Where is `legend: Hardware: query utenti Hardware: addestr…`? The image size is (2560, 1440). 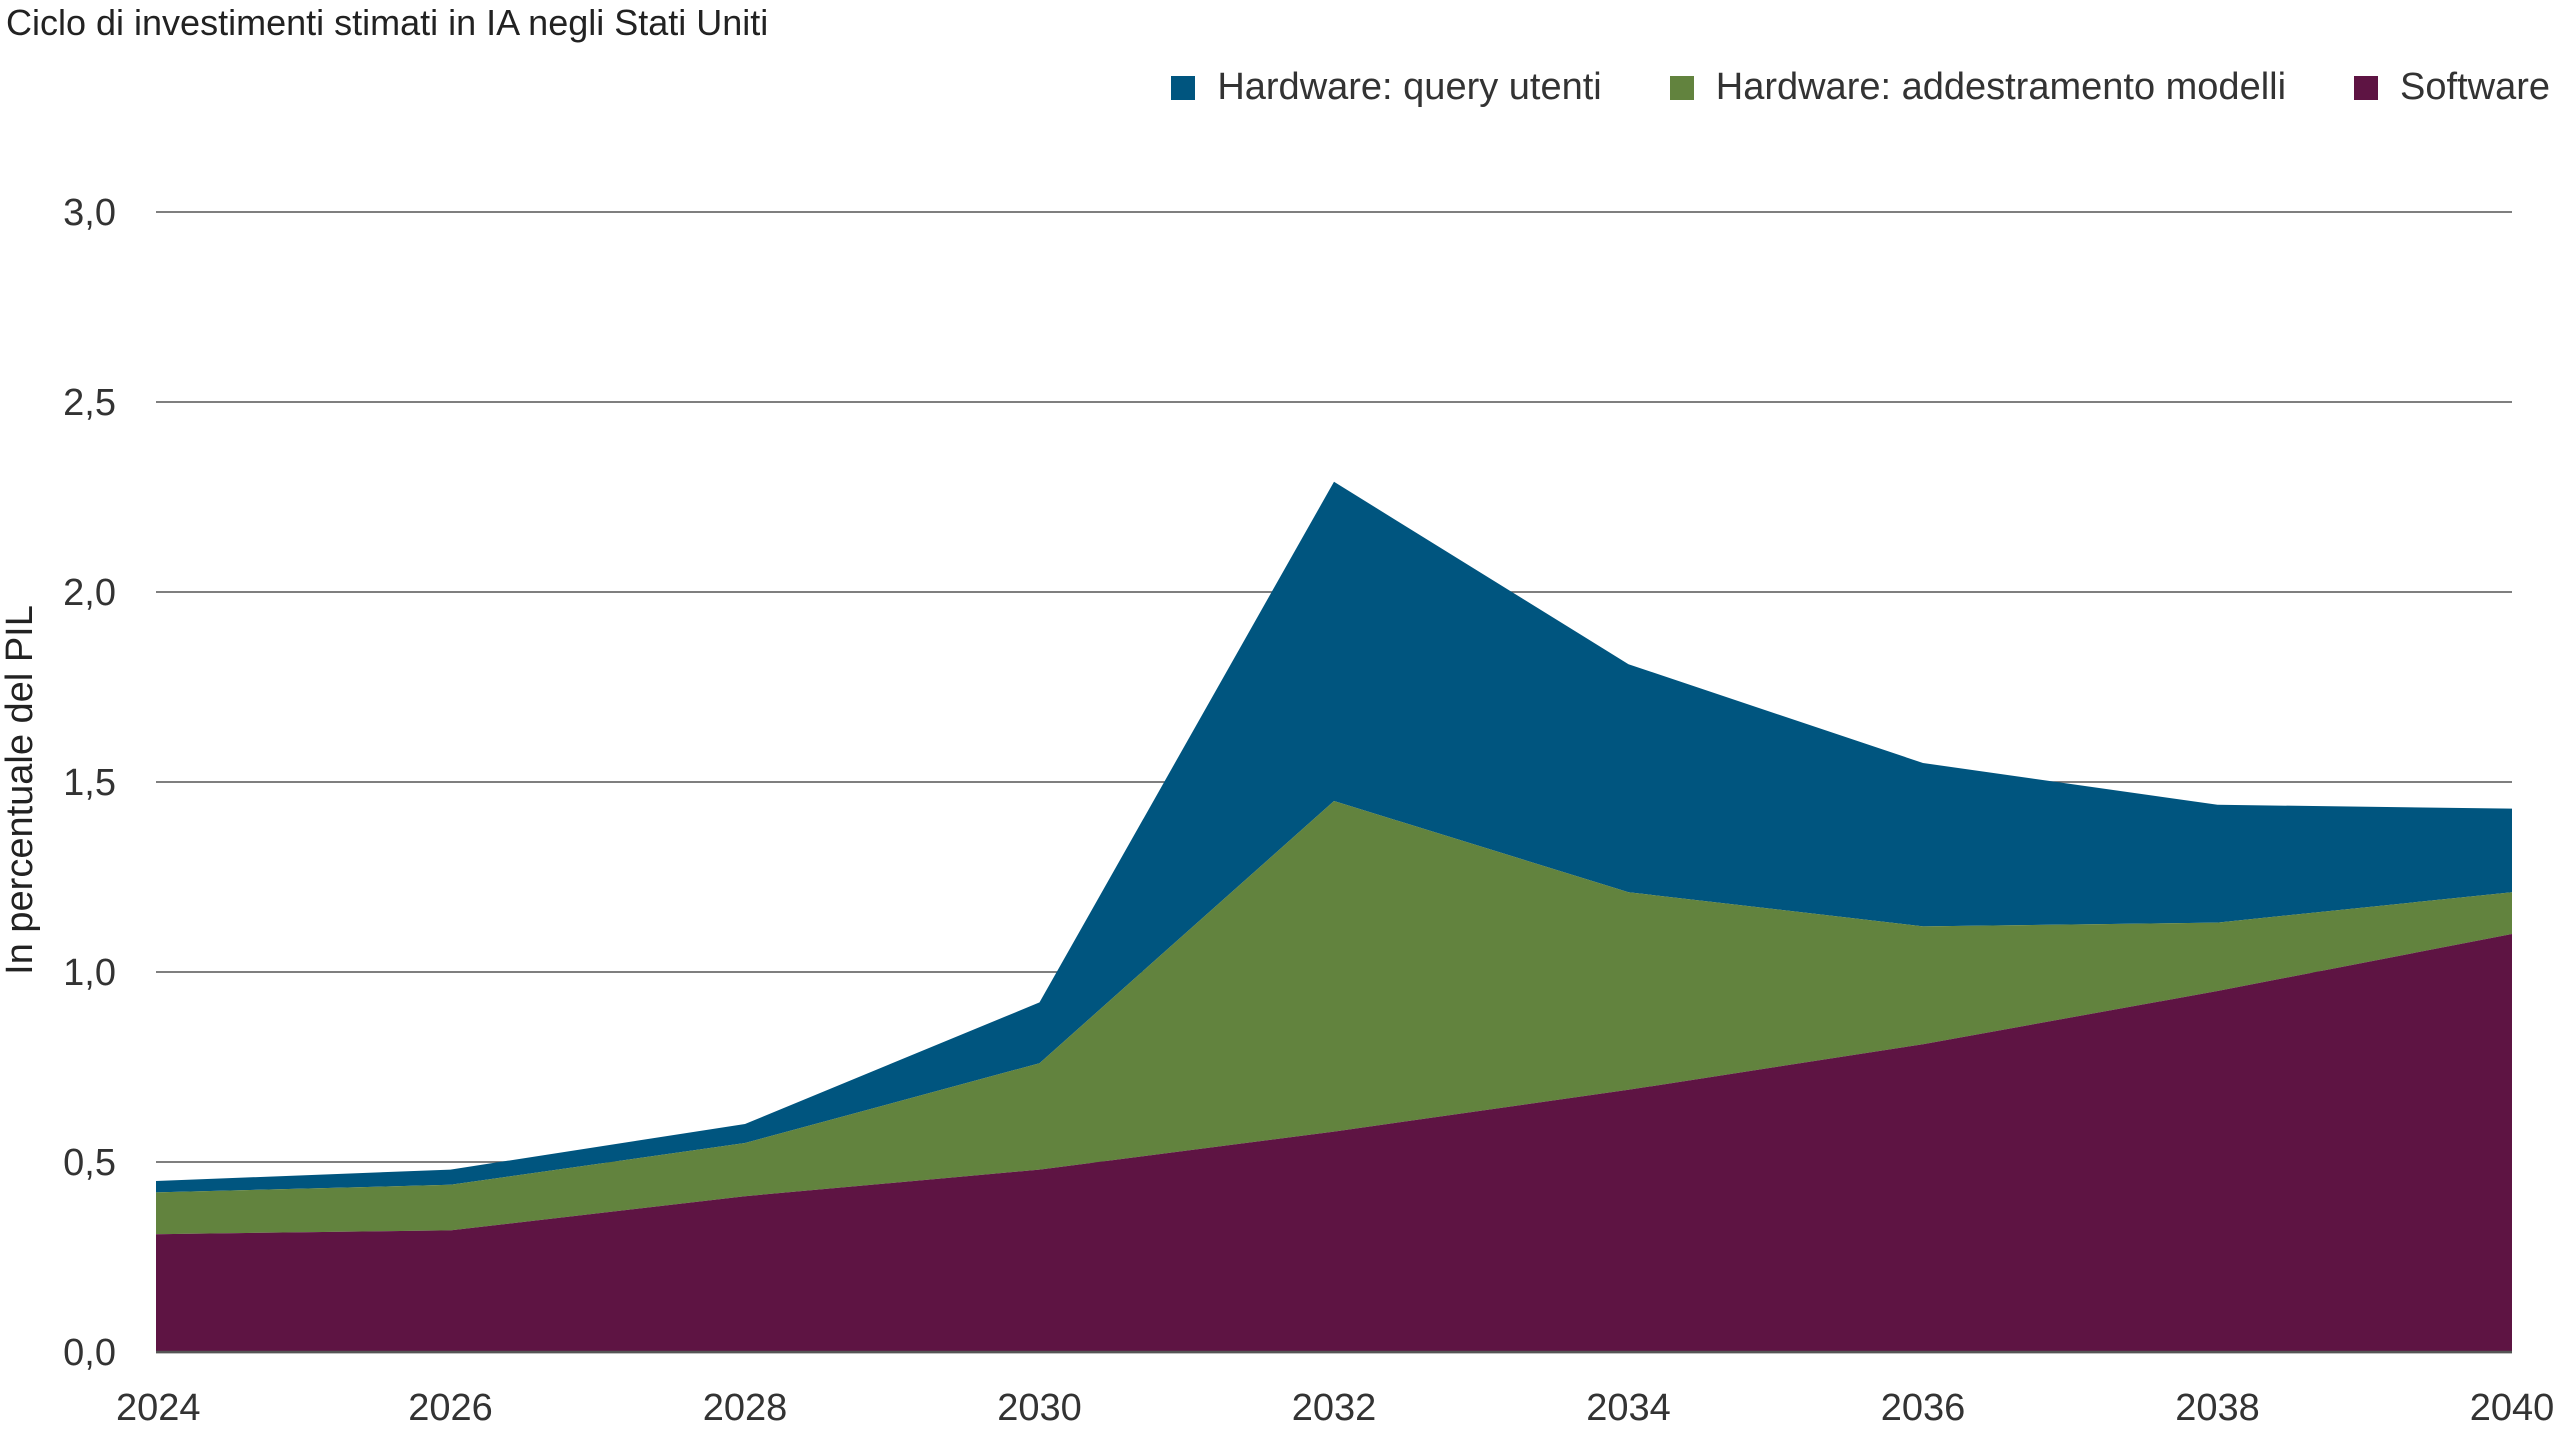
legend: Hardware: query utenti Hardware: addestr… is located at coordinates (1826, 87).